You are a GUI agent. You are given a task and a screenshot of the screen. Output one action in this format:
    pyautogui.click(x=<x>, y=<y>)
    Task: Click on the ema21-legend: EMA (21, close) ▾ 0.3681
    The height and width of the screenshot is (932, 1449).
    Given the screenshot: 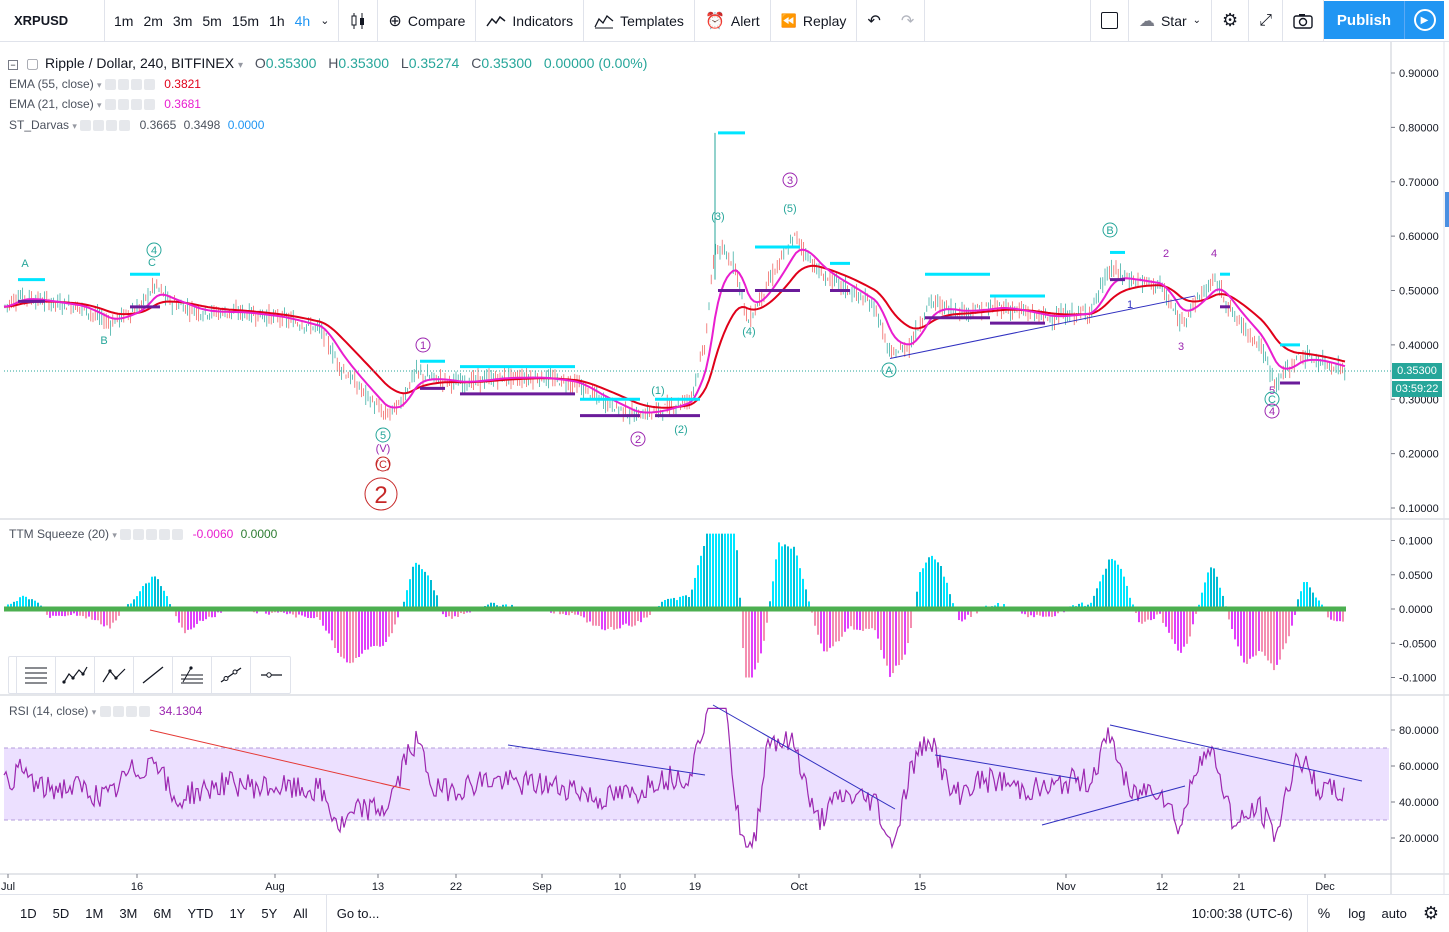 What is the action you would take?
    pyautogui.click(x=105, y=104)
    